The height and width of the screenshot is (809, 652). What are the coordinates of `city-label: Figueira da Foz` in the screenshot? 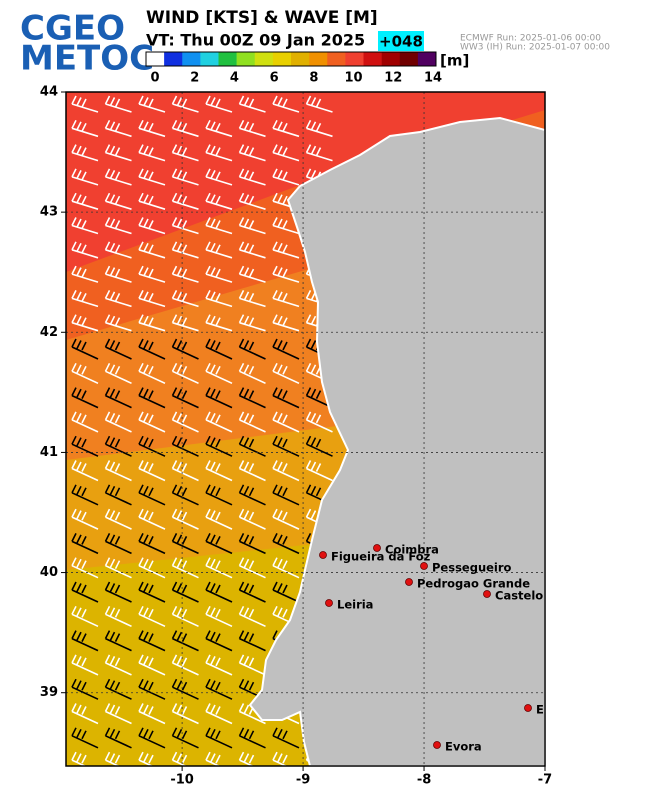 It's located at (381, 557).